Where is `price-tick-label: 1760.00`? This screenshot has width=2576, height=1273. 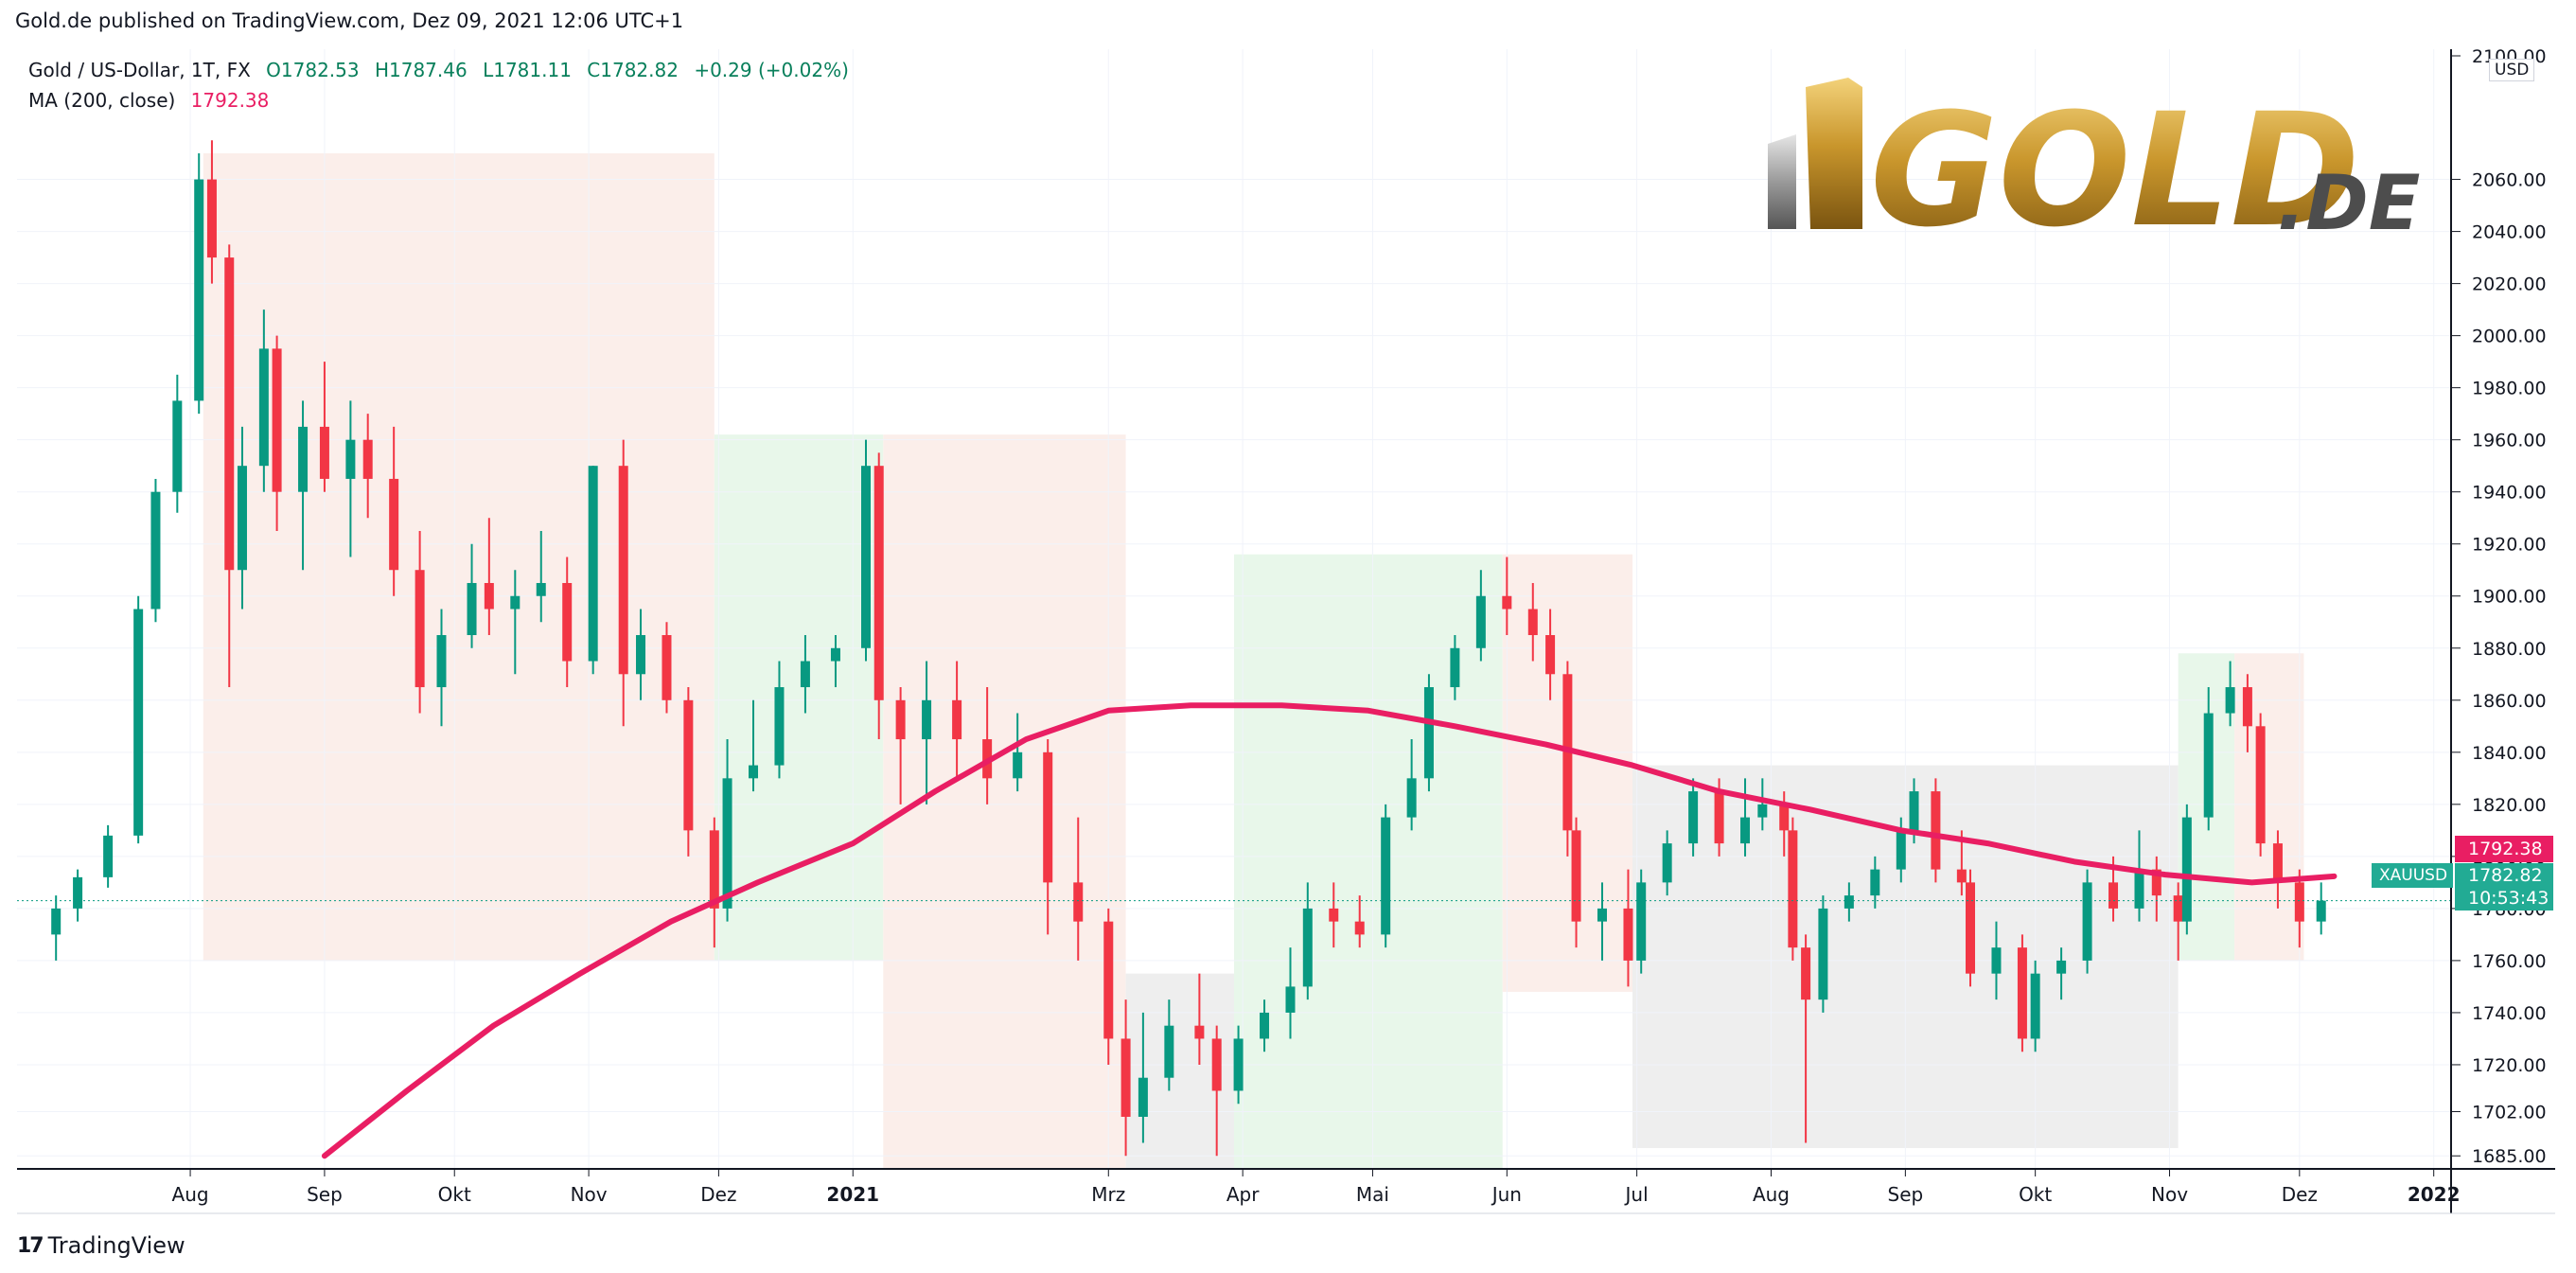
price-tick-label: 1760.00 is located at coordinates (2509, 962).